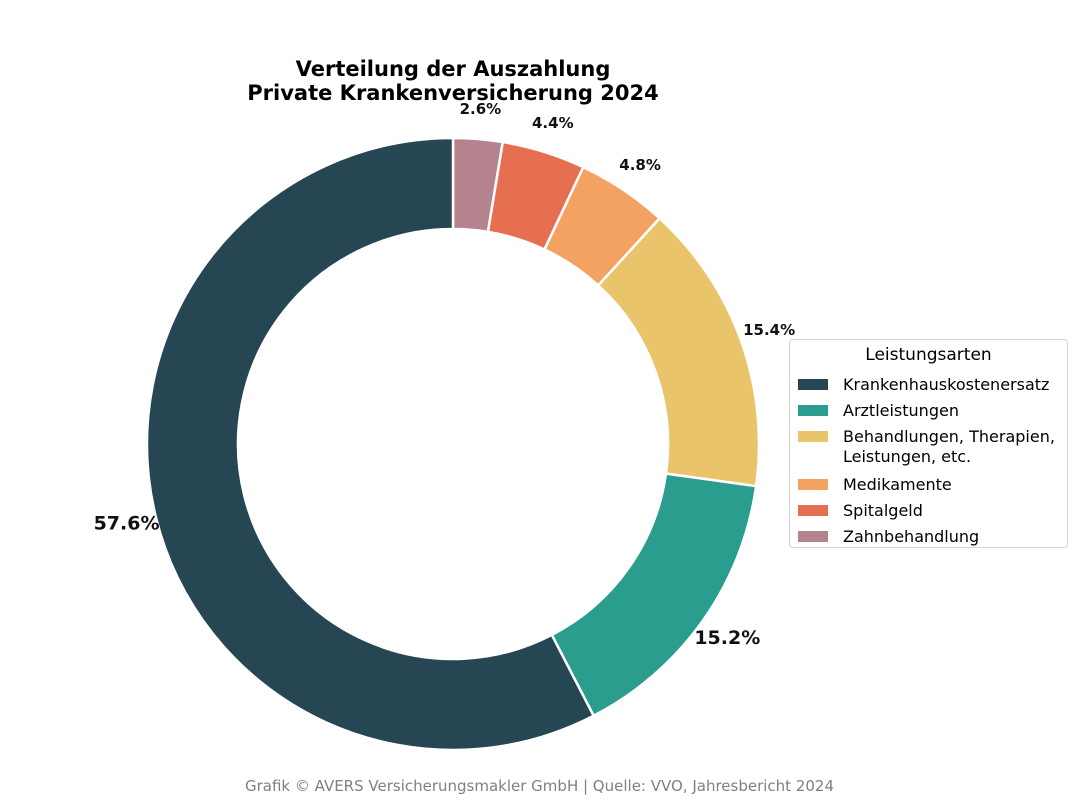 The width and height of the screenshot is (1079, 805). Describe the element at coordinates (901, 410) in the screenshot. I see `legend-label: Arztleistungen` at that location.